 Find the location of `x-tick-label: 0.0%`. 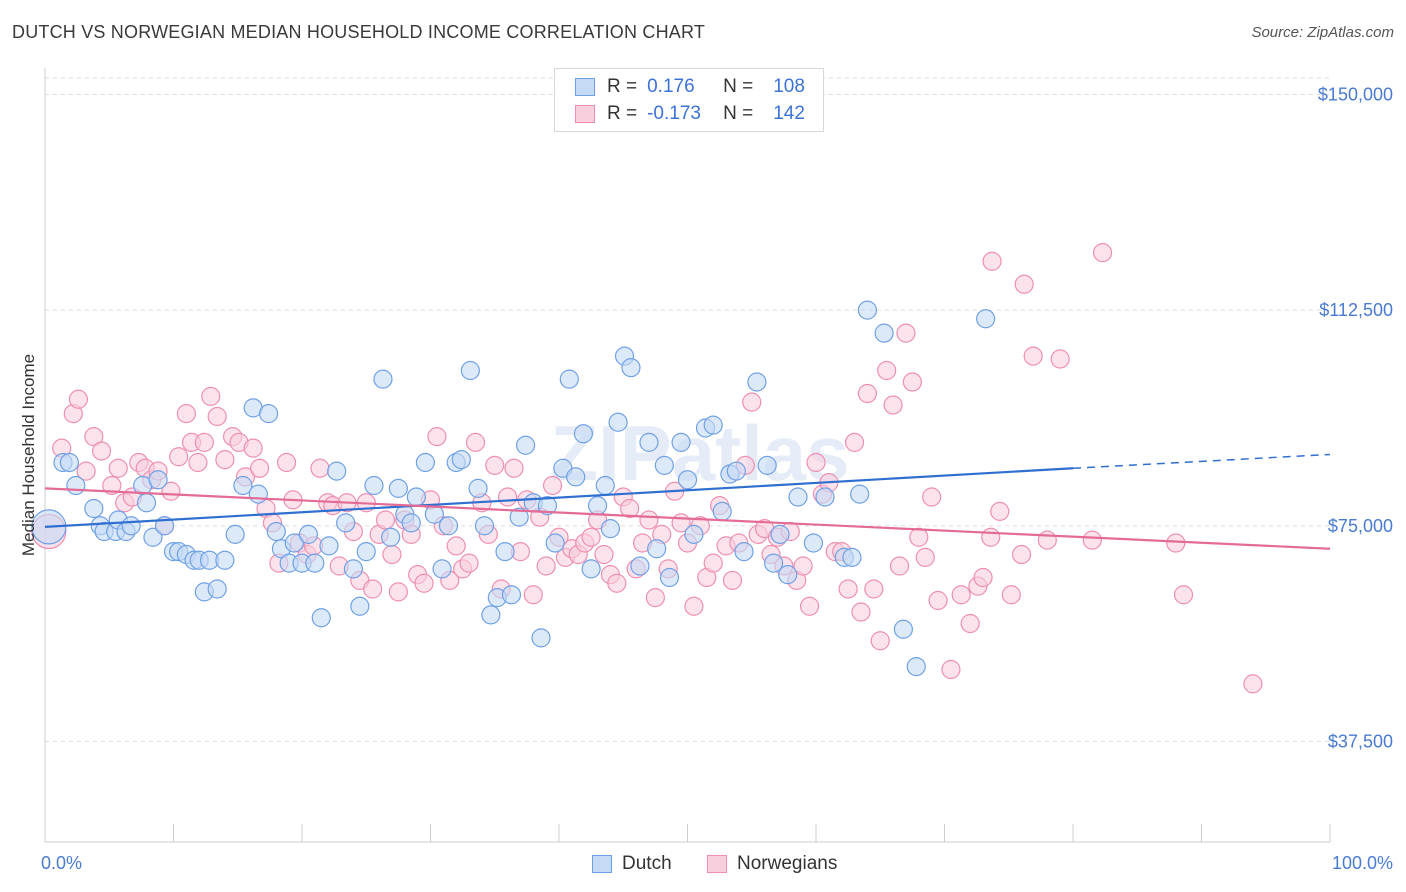

x-tick-label: 0.0% is located at coordinates (61, 863).